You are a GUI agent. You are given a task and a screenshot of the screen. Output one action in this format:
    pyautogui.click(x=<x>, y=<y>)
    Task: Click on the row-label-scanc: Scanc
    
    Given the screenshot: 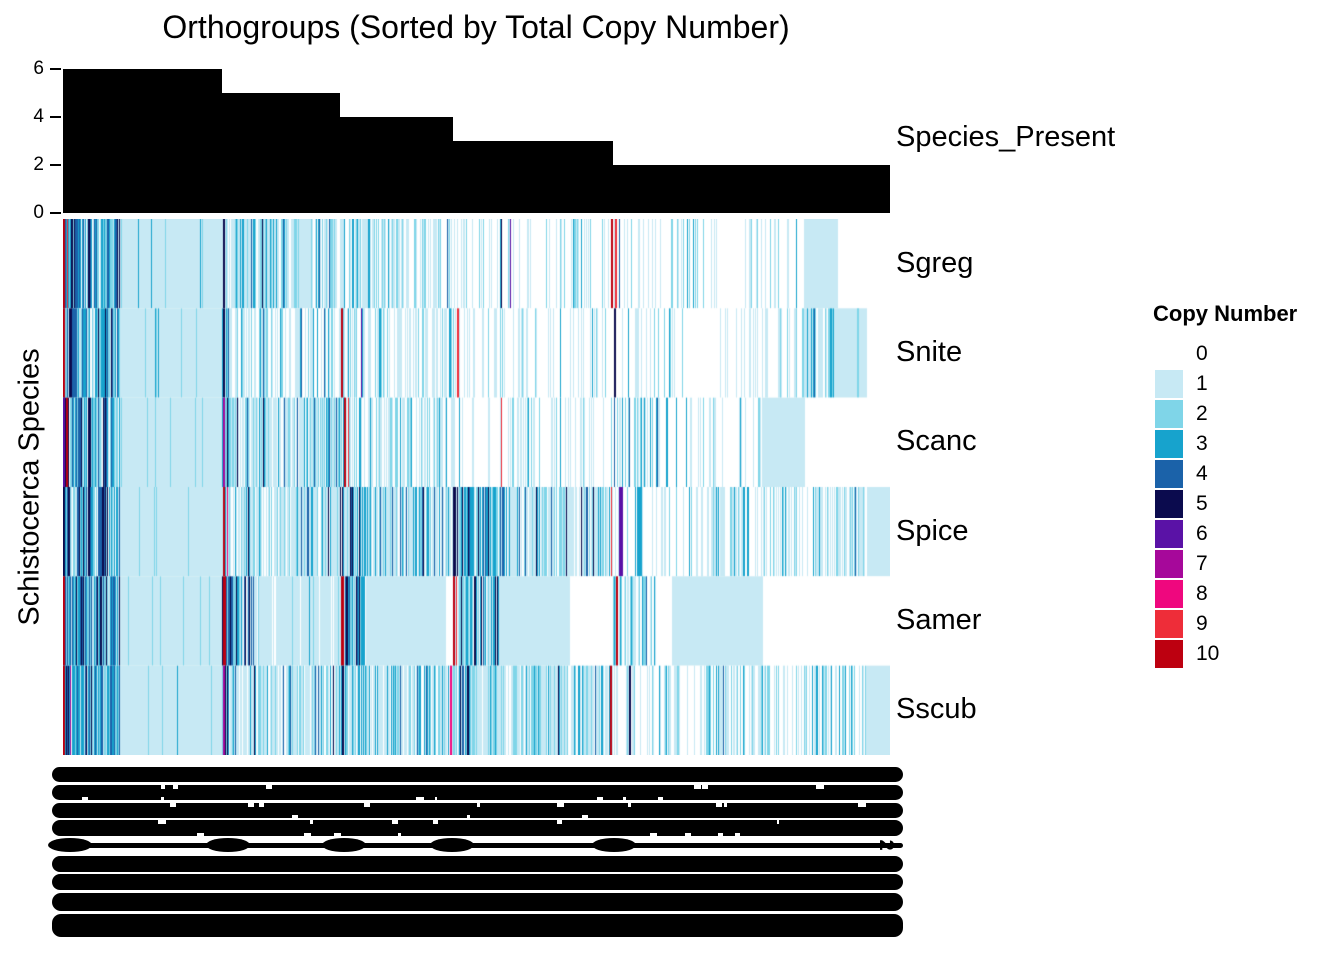 What is the action you would take?
    pyautogui.click(x=936, y=441)
    